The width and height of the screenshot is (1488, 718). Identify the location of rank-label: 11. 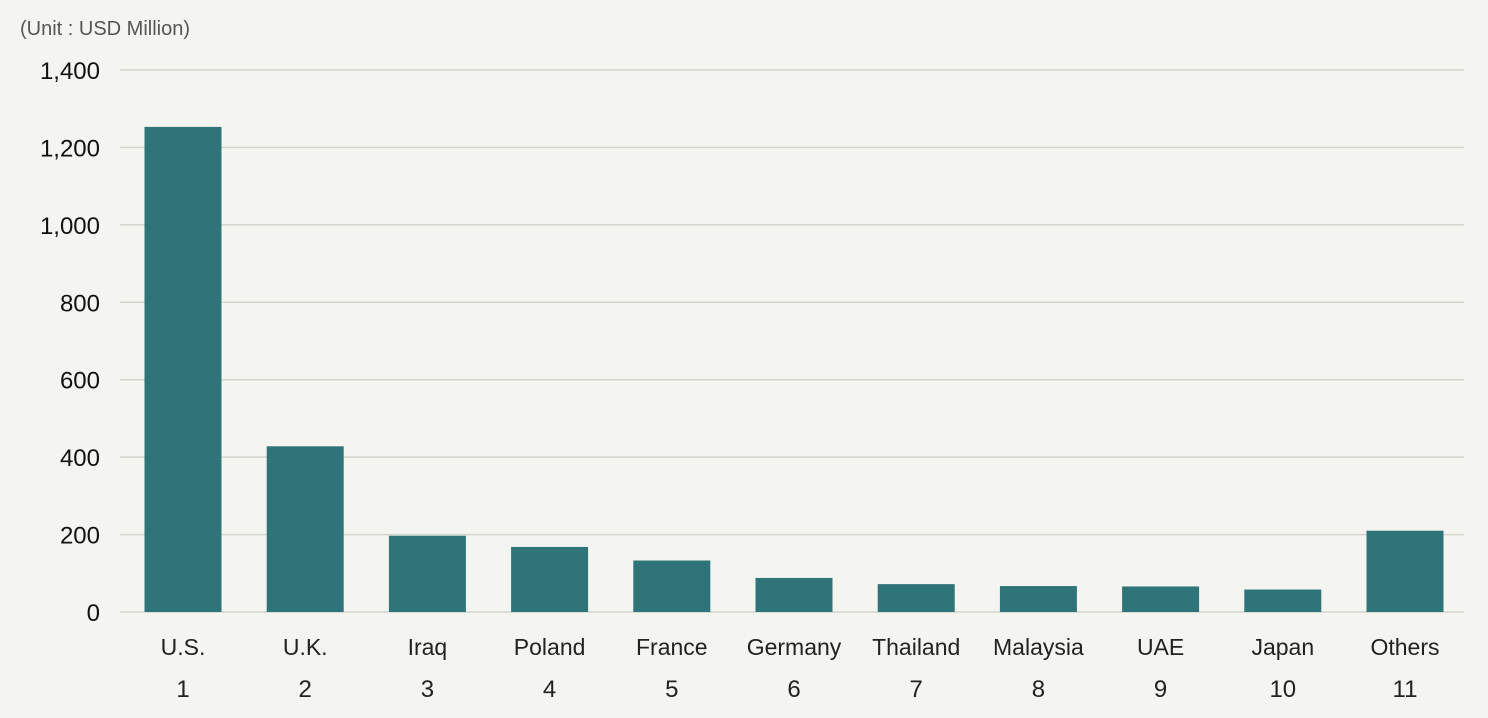
(1405, 689).